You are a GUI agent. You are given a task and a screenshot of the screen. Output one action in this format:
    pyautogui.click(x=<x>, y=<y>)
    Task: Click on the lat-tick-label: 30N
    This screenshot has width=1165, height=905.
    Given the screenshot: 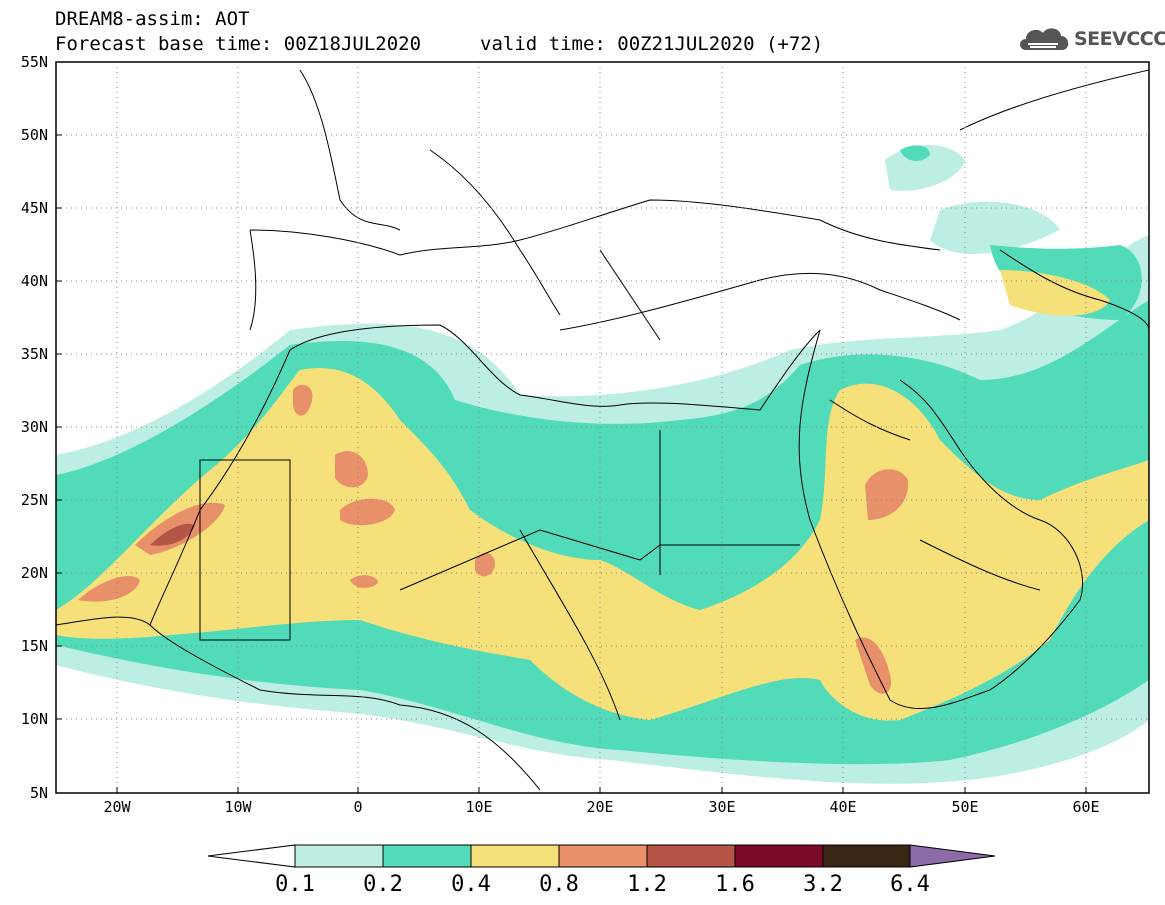 What is the action you would take?
    pyautogui.click(x=34, y=427)
    